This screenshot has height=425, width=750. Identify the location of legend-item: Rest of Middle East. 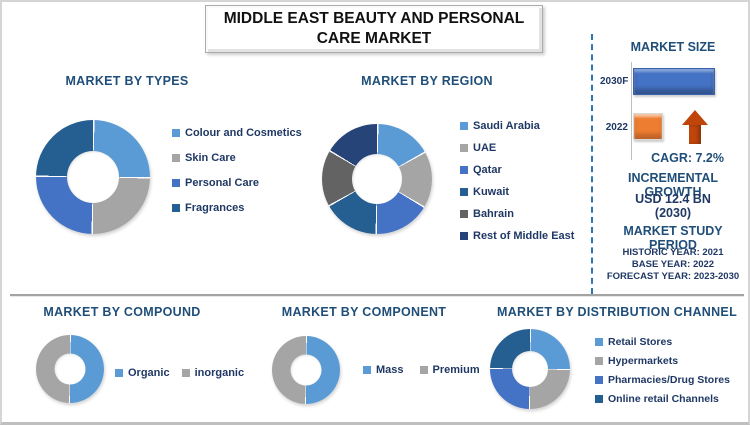
(517, 236).